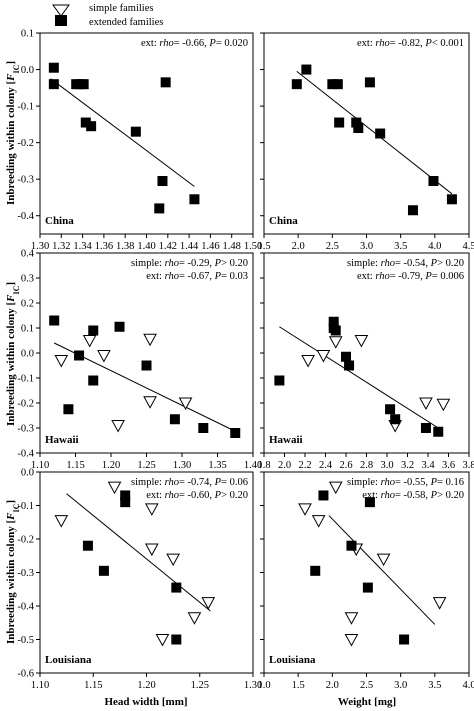 Image resolution: width=474 pixels, height=711 pixels. I want to click on panel-label: Louisiana, so click(68, 660).